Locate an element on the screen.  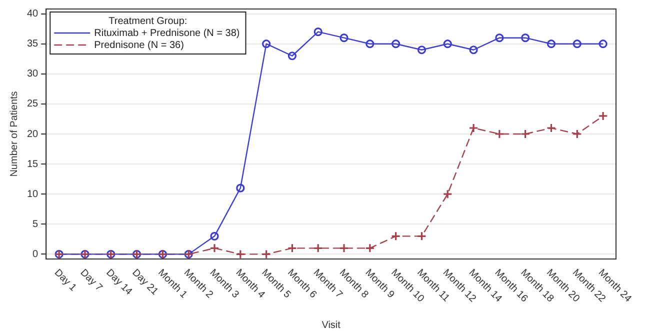
y-tick-label: 35 is located at coordinates (33, 44).